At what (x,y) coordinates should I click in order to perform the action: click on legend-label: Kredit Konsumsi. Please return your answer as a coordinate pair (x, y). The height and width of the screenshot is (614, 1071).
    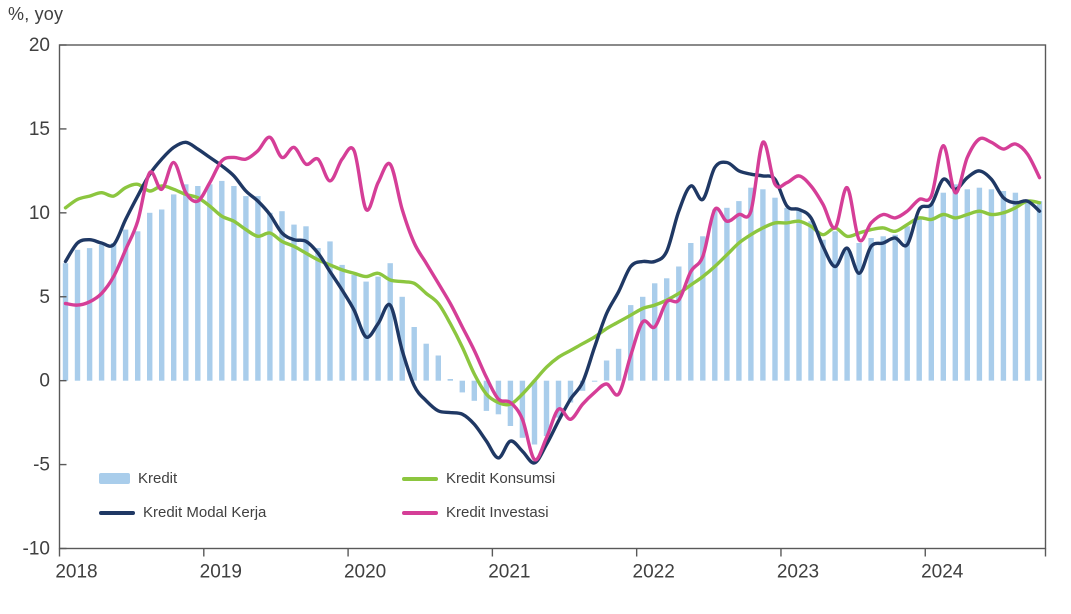
    Looking at the image, I should click on (501, 478).